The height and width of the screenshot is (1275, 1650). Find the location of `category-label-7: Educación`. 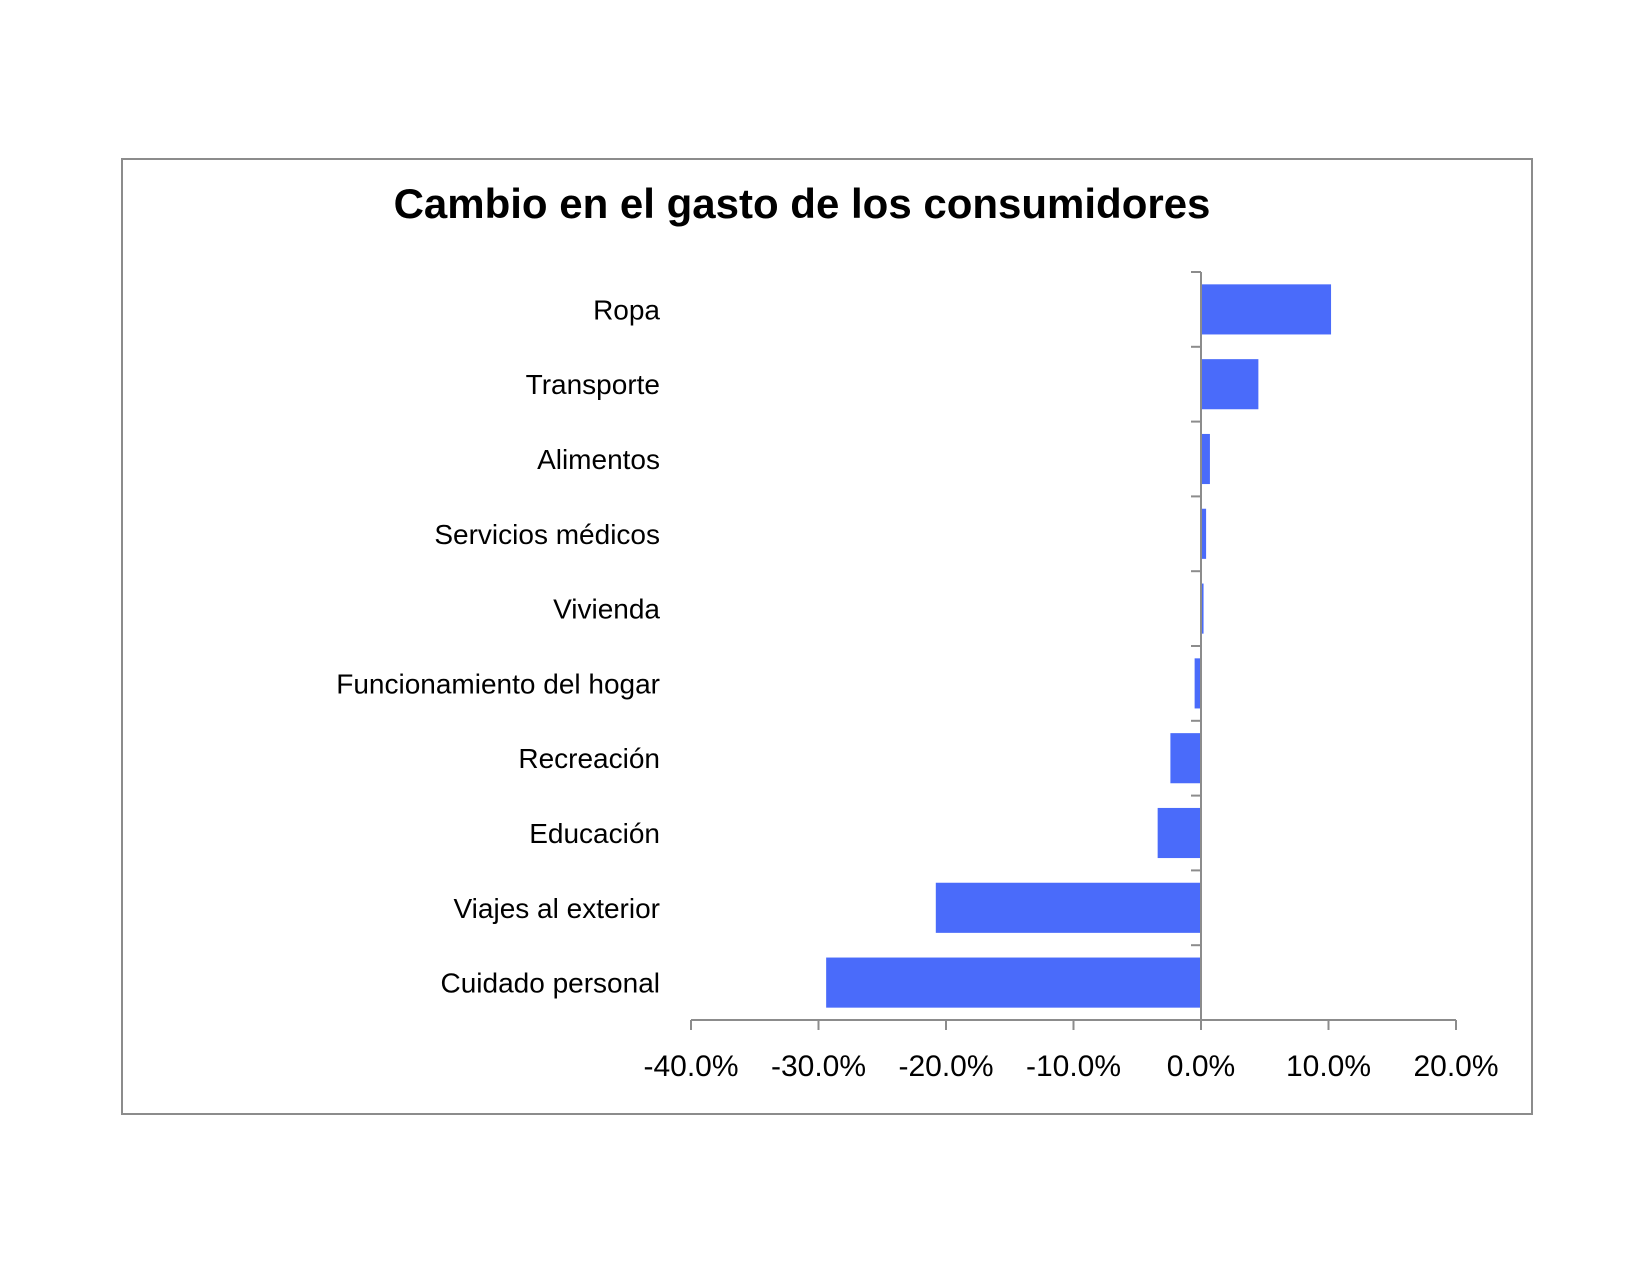

category-label-7: Educación is located at coordinates (594, 833).